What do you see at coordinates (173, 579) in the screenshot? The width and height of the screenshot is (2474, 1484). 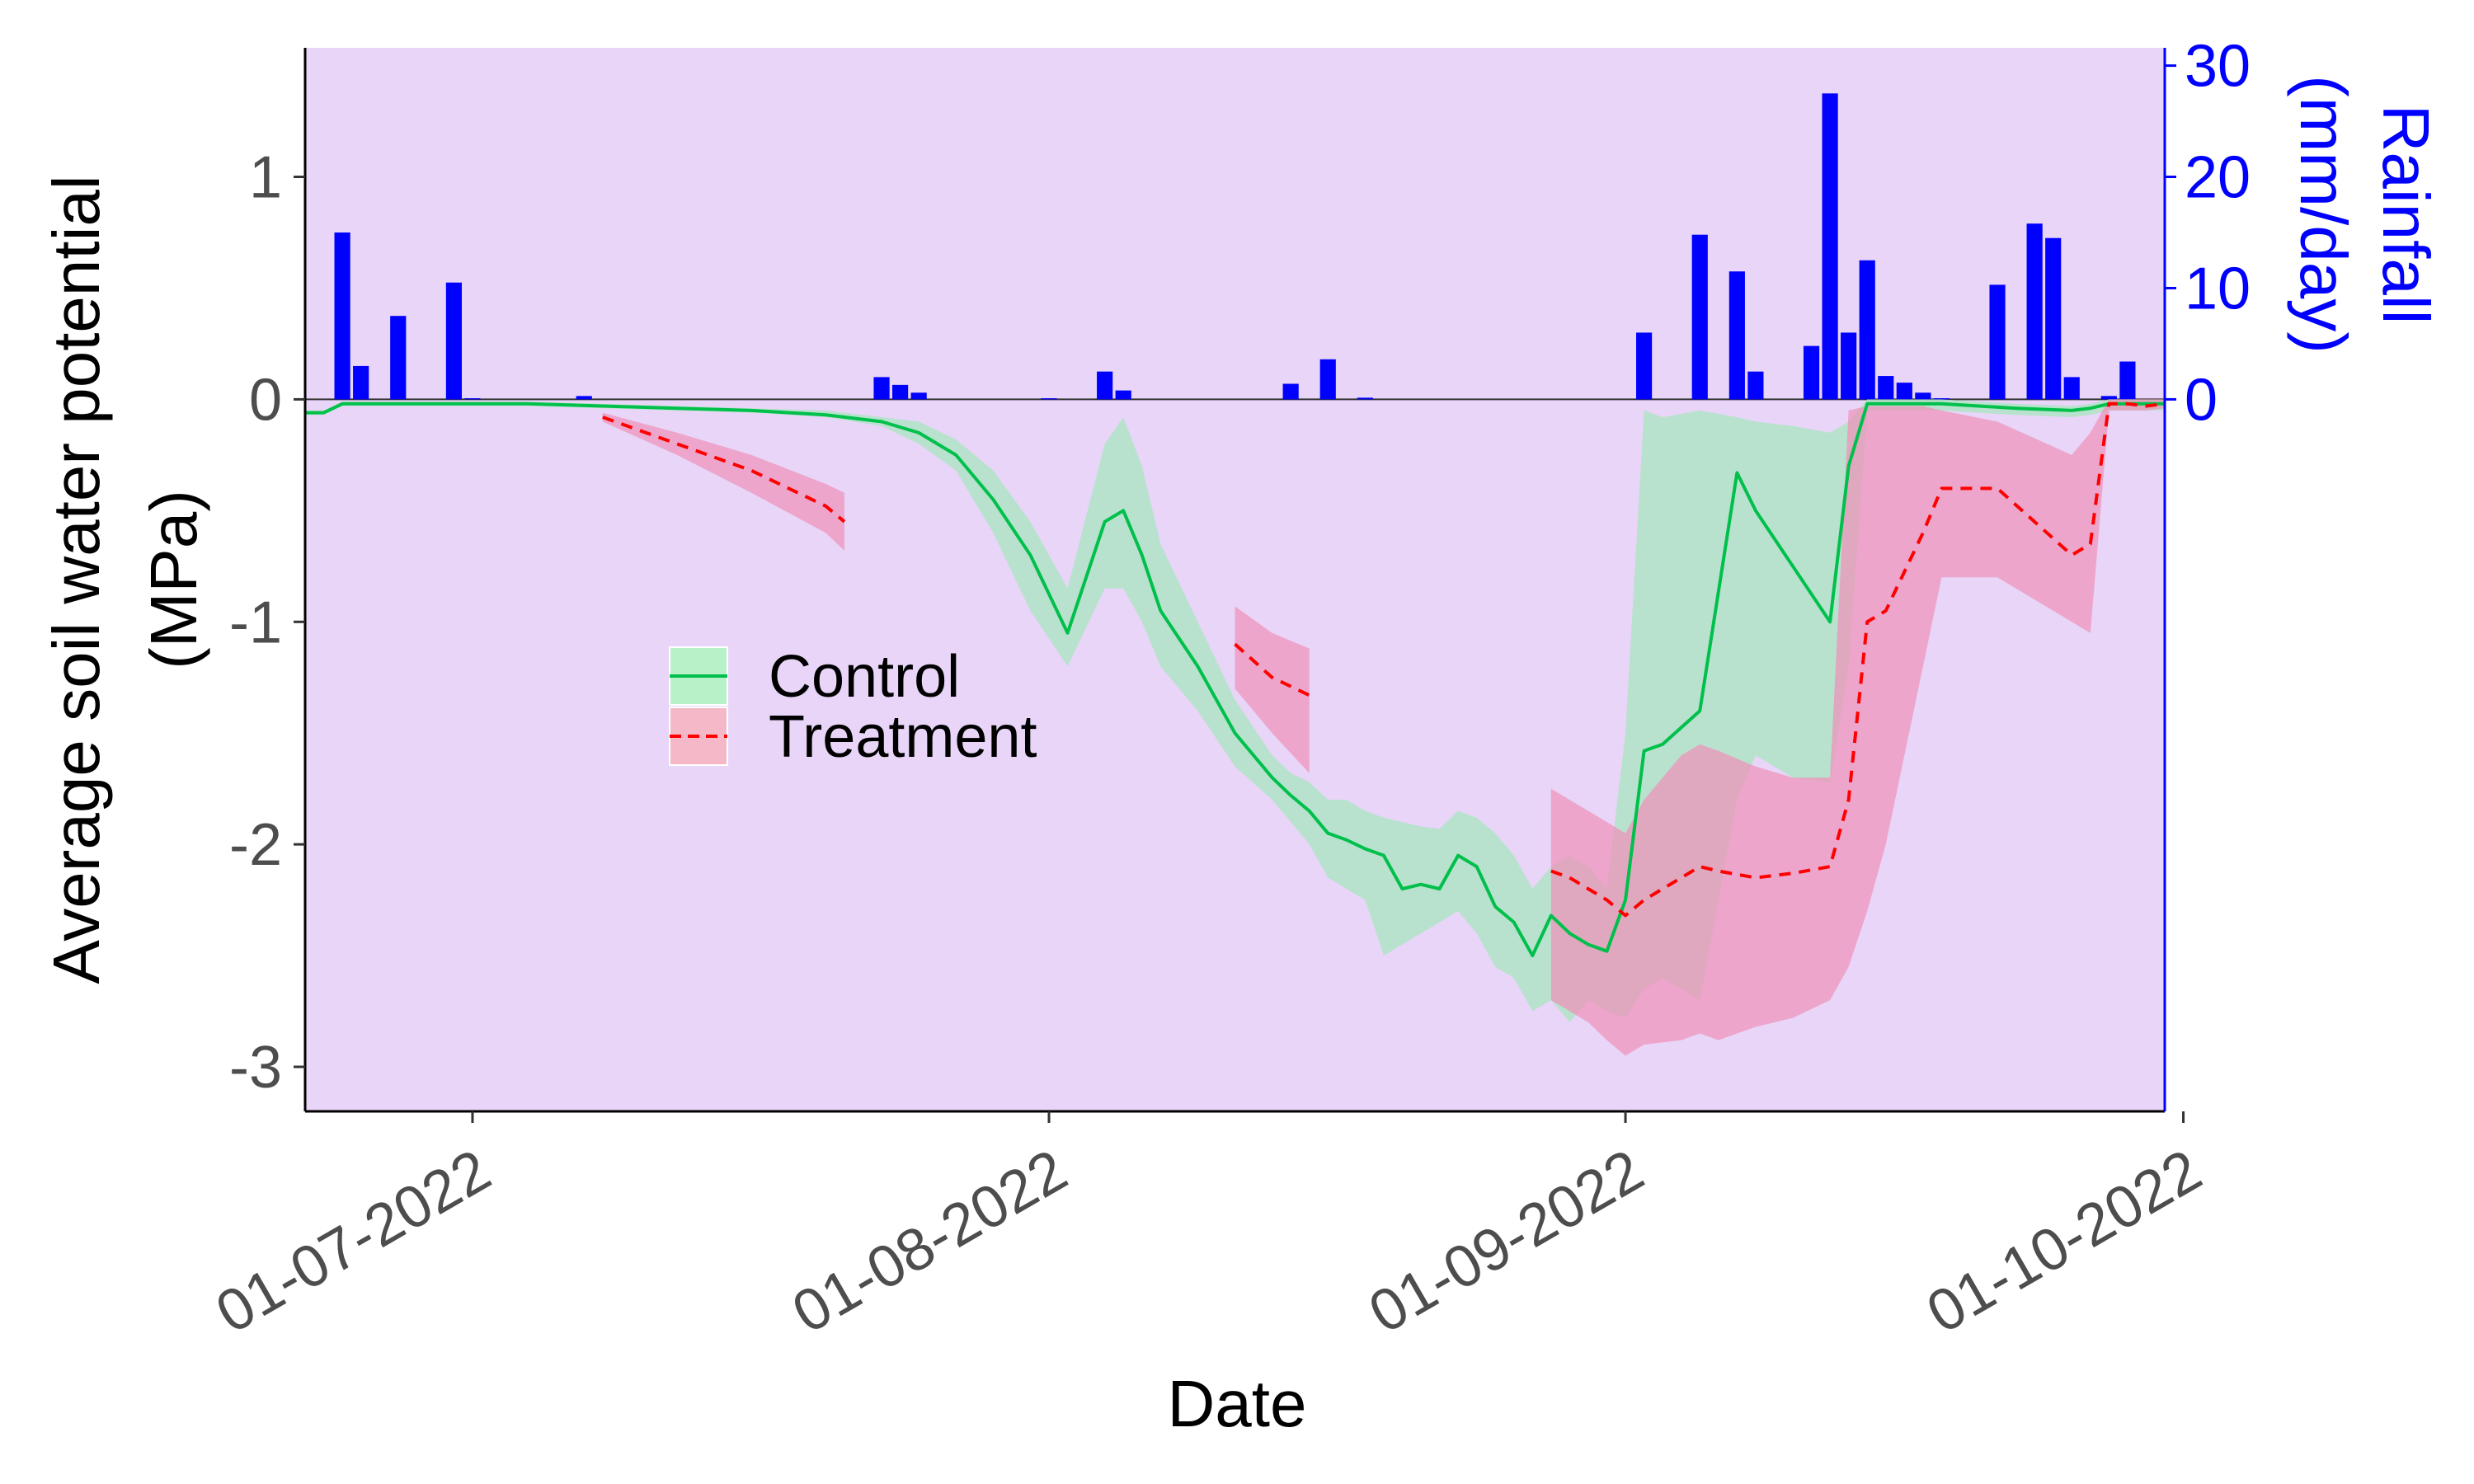 I see `y-axis-title-line2: (MPa)` at bounding box center [173, 579].